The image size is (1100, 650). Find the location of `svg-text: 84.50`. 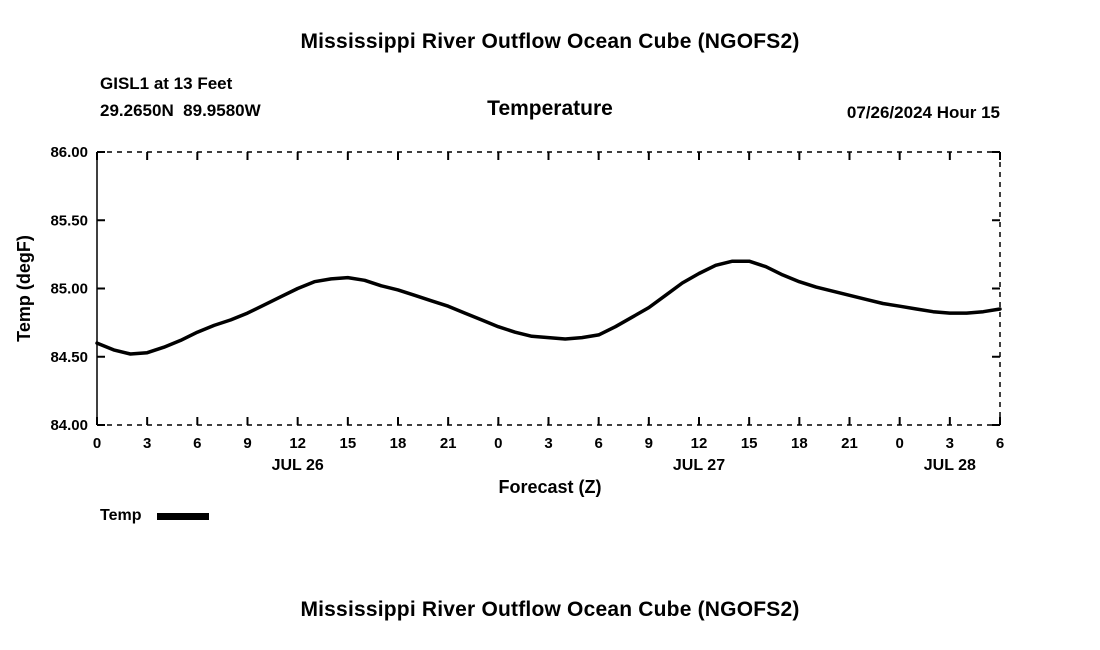

svg-text: 84.50 is located at coordinates (69, 357).